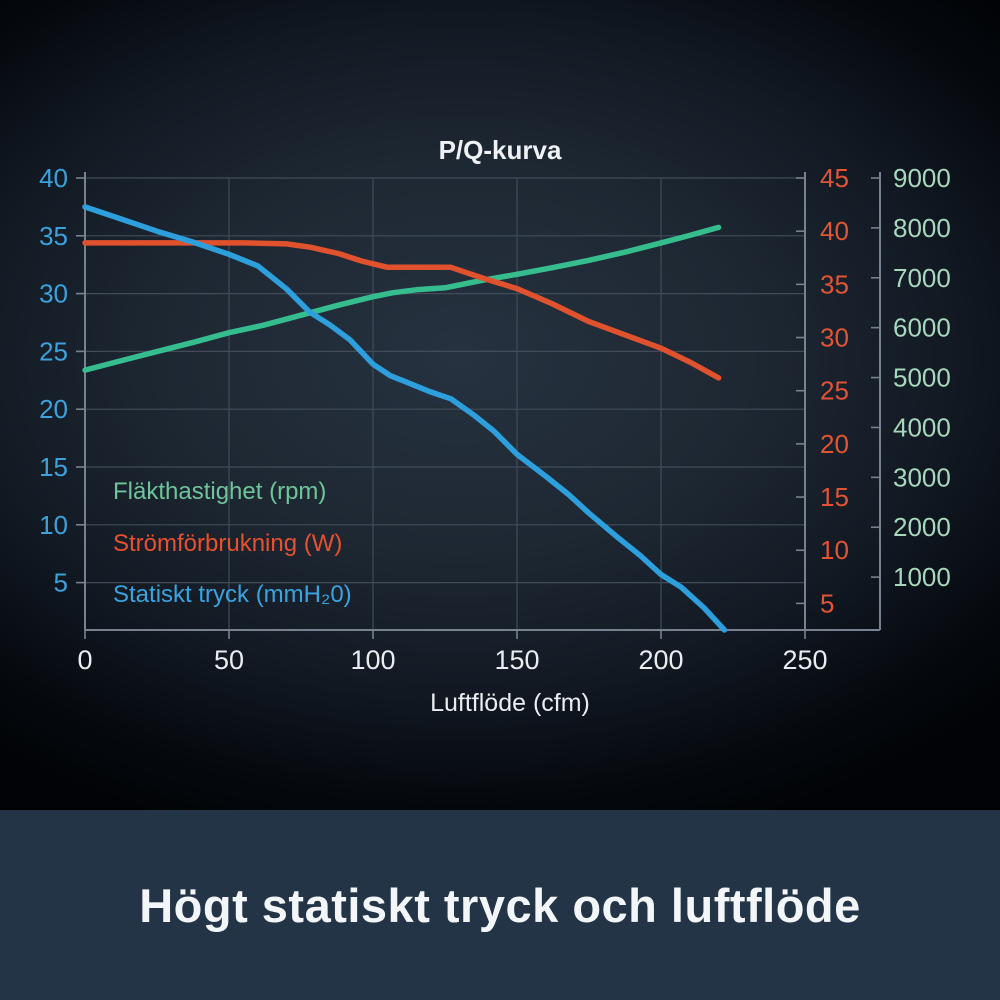 This screenshot has height=1000, width=1000. Describe the element at coordinates (922, 477) in the screenshot. I see `rpm-tick-label: 3000` at that location.